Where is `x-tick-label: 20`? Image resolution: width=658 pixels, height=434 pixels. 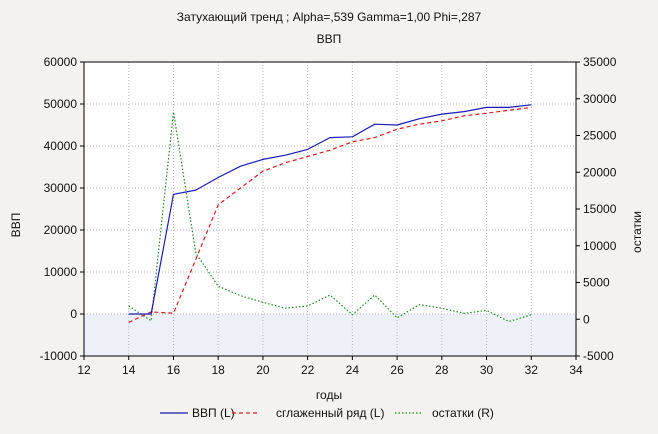 x-tick-label: 20 is located at coordinates (263, 370).